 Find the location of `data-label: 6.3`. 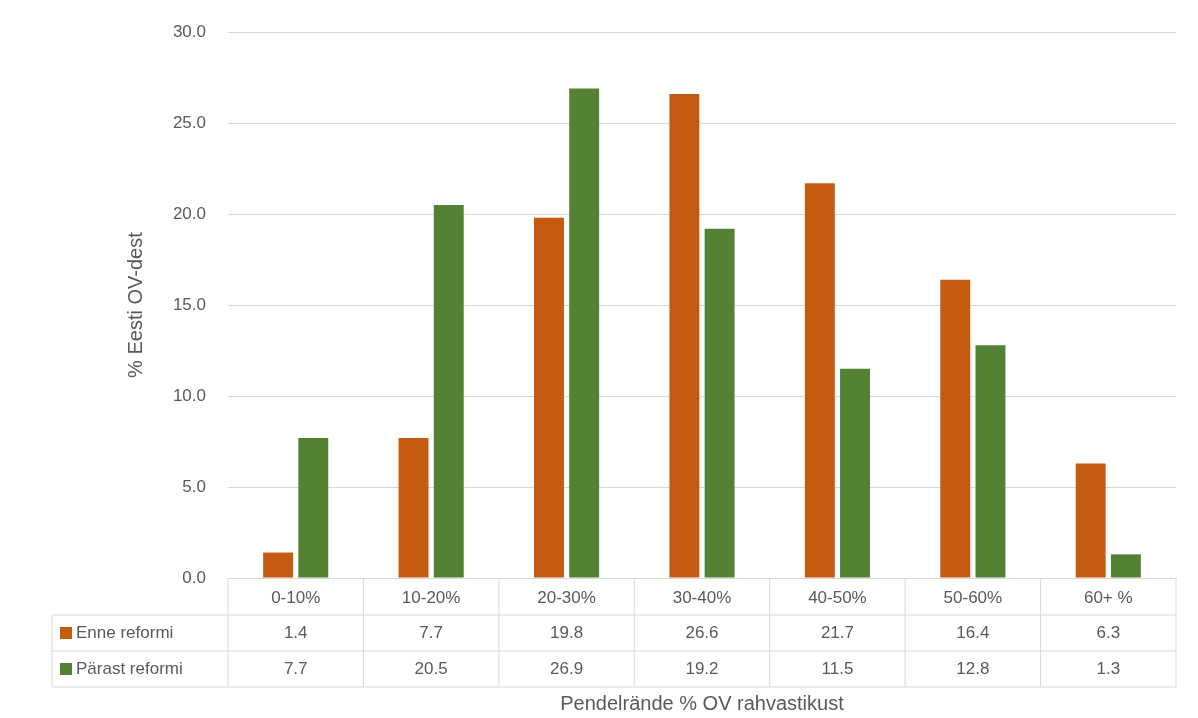

data-label: 6.3 is located at coordinates (1108, 632).